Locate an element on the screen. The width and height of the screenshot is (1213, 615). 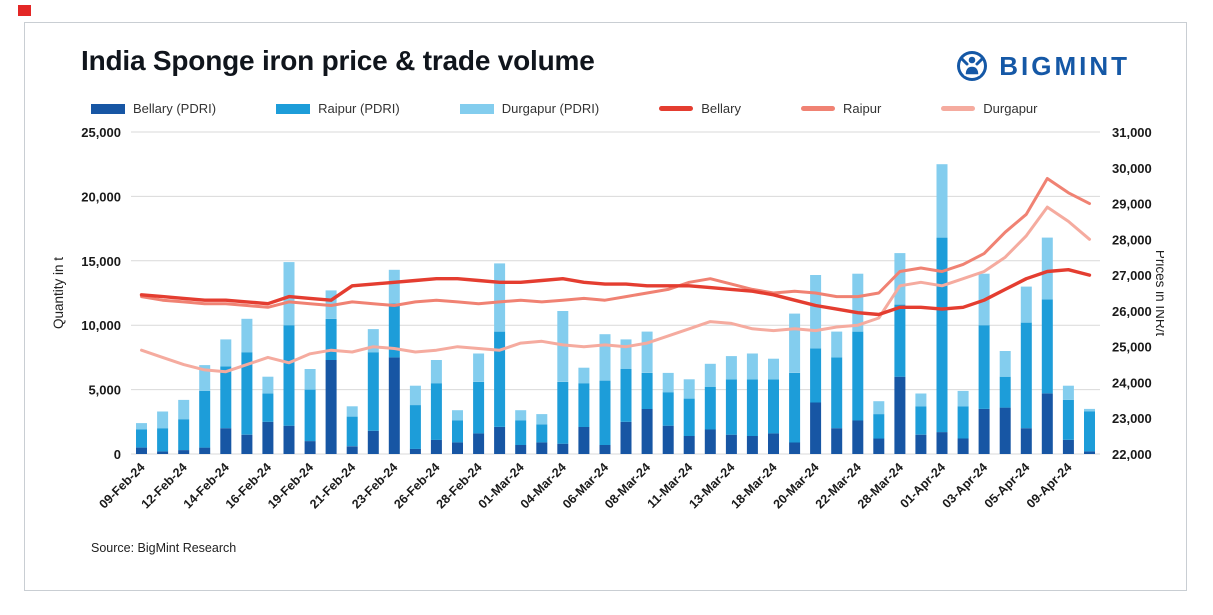
left-axis-tick: 15,000 is located at coordinates (101, 261).